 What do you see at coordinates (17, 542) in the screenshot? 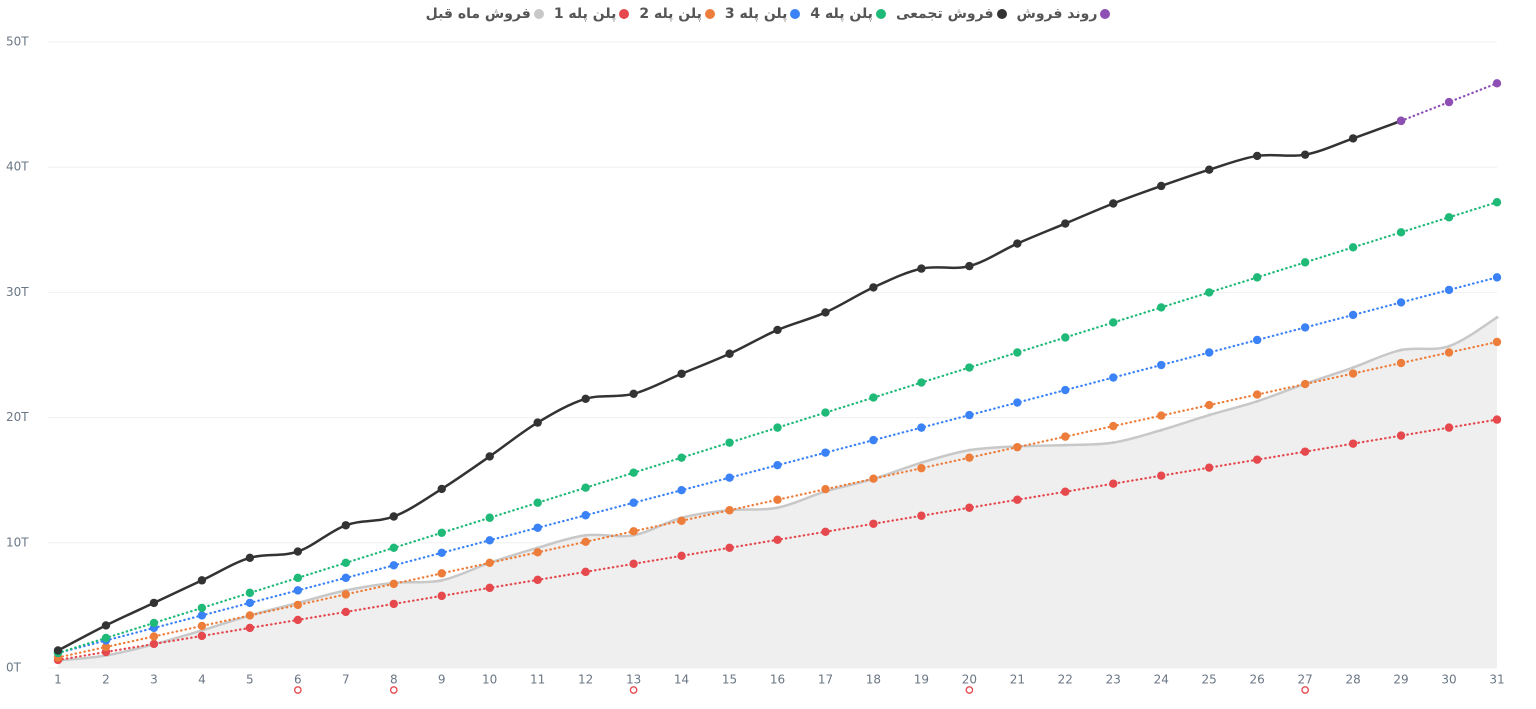
I see `y-tick-label: 10T` at bounding box center [17, 542].